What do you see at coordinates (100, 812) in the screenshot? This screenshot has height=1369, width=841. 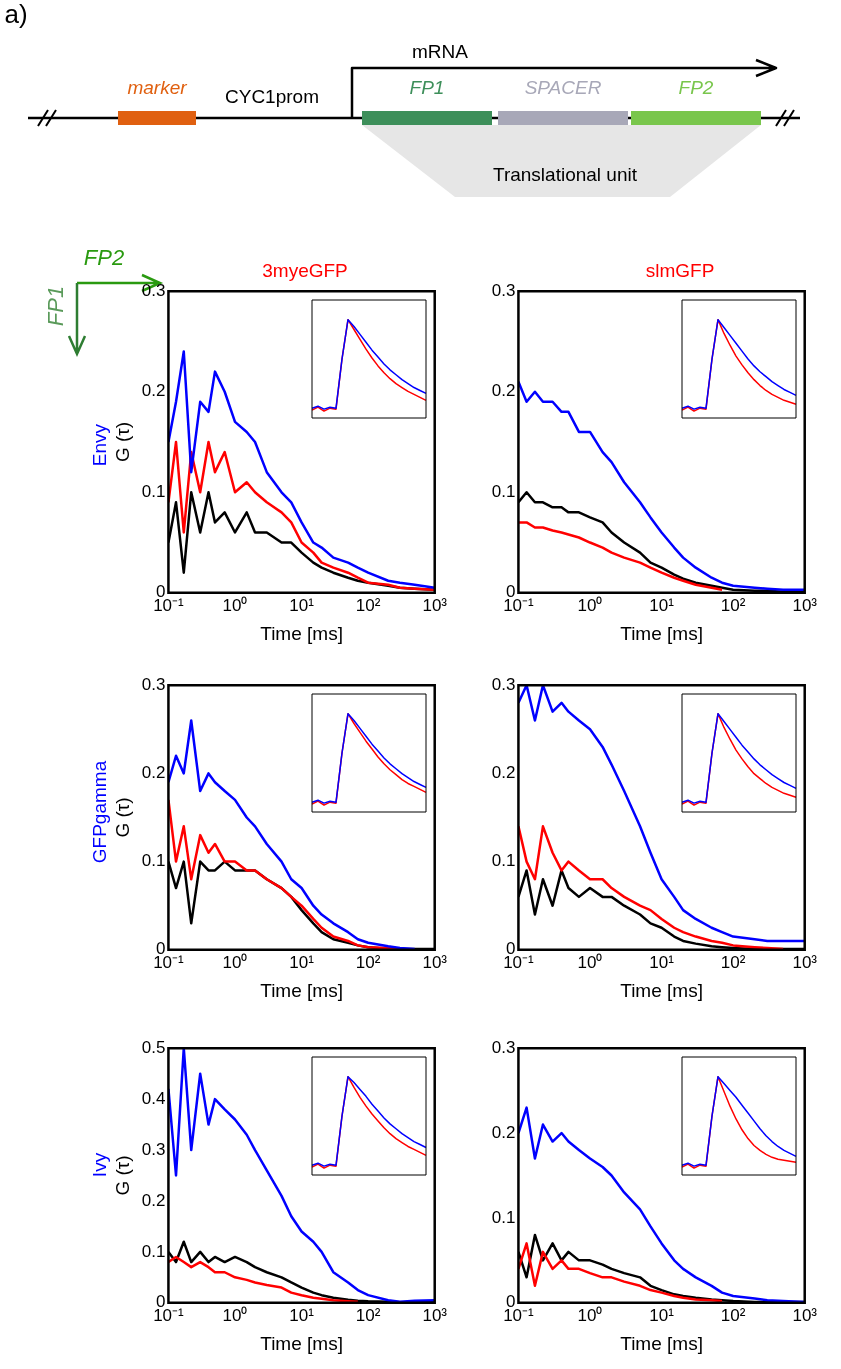 I see `text: GFPgamma` at bounding box center [100, 812].